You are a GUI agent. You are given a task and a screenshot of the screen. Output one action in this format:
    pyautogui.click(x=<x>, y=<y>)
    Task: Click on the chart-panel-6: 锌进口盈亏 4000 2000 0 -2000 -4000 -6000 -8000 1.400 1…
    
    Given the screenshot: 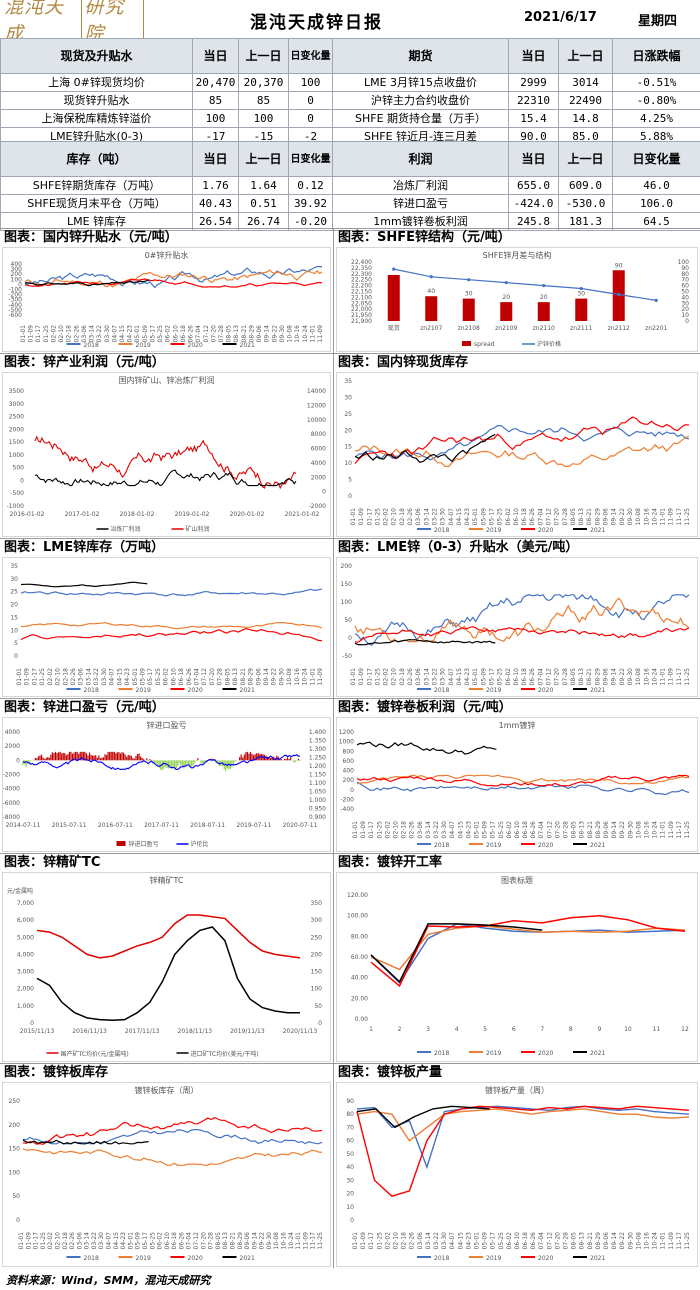 What is the action you would take?
    pyautogui.click(x=166, y=784)
    